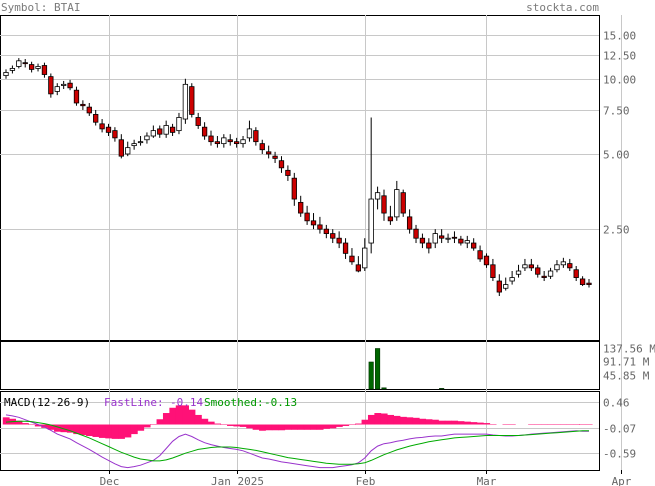  What do you see at coordinates (300, 365) in the screenshot?
I see `panel-frame` at bounding box center [300, 365].